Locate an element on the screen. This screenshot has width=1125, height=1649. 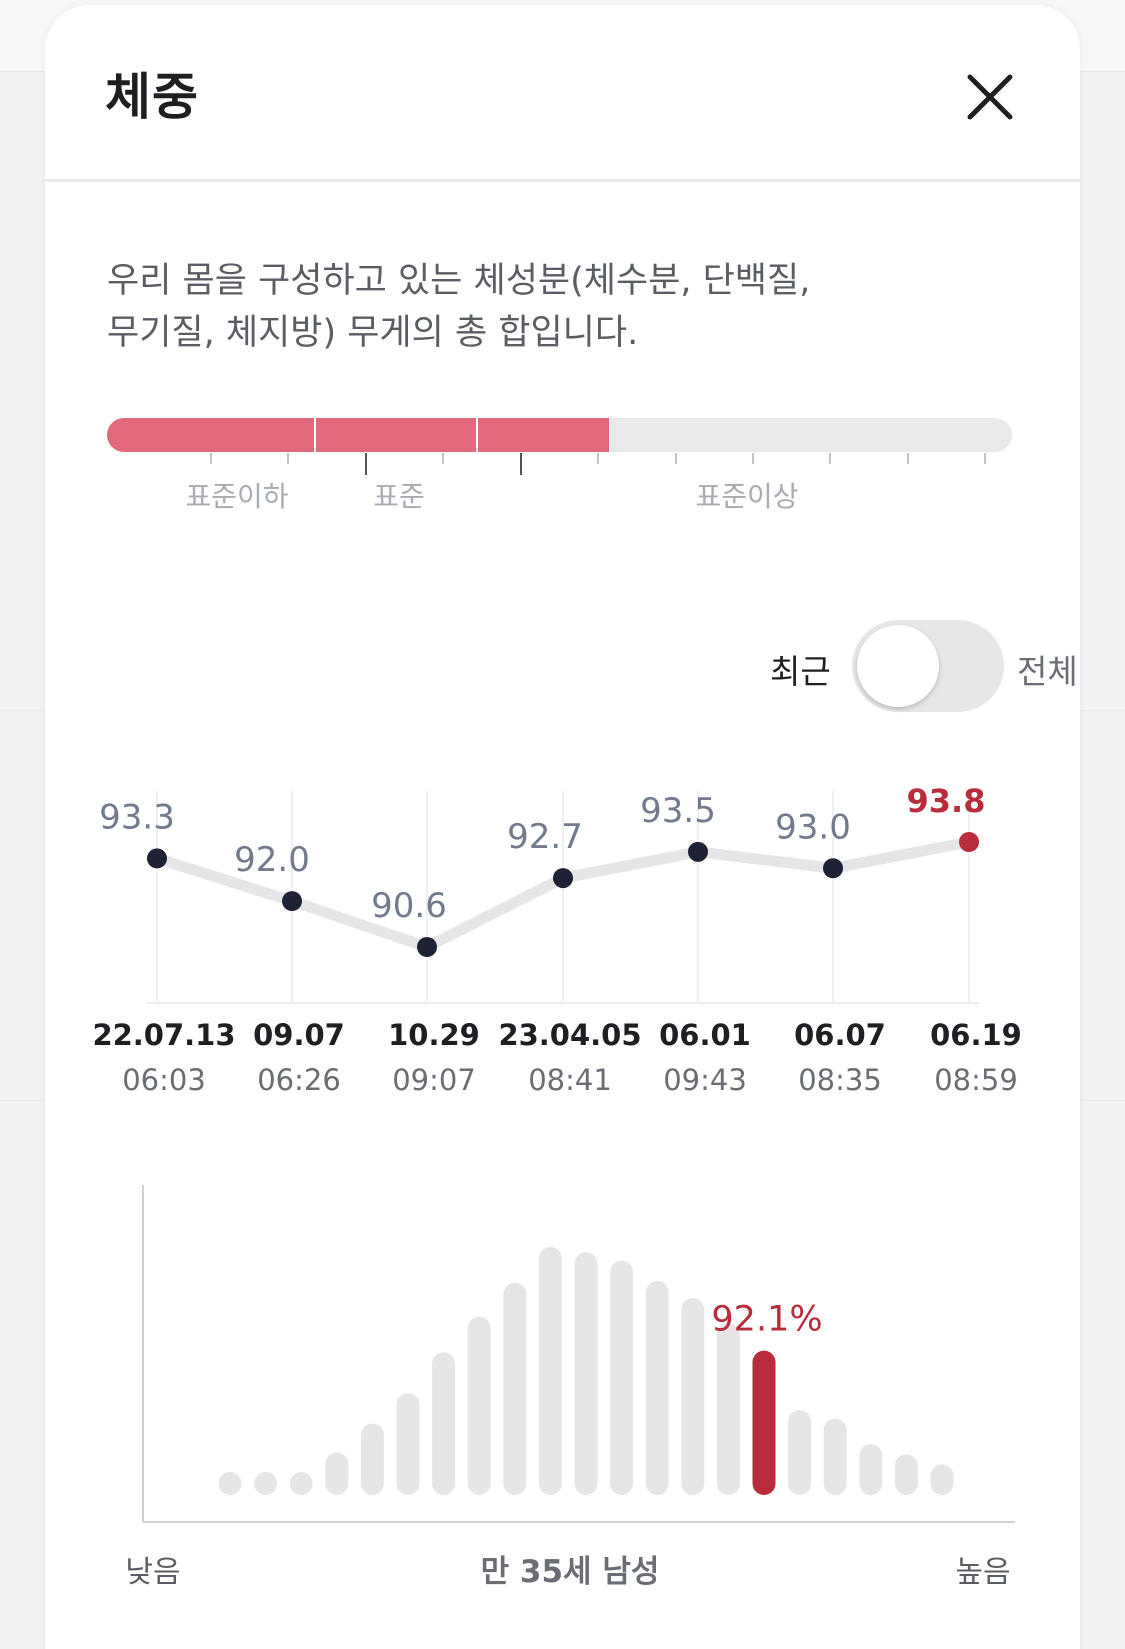
x-tick-time: 09:43 is located at coordinates (705, 1080).